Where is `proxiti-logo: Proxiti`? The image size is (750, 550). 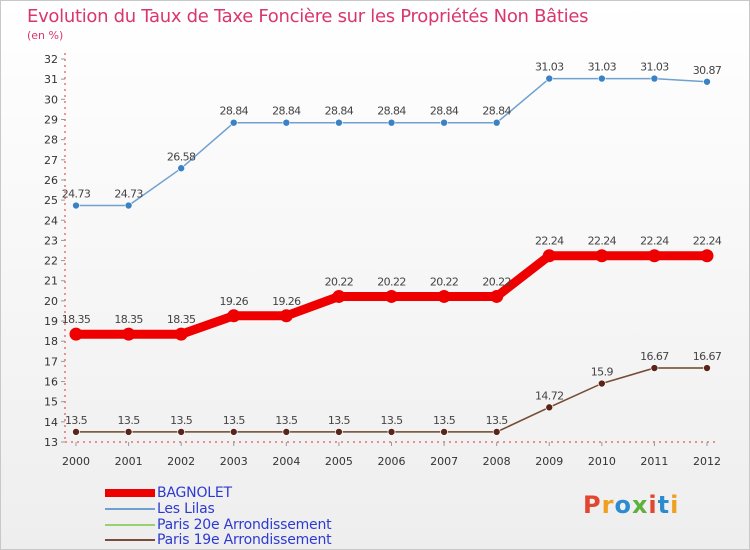
proxiti-logo: Proxiti is located at coordinates (631, 505).